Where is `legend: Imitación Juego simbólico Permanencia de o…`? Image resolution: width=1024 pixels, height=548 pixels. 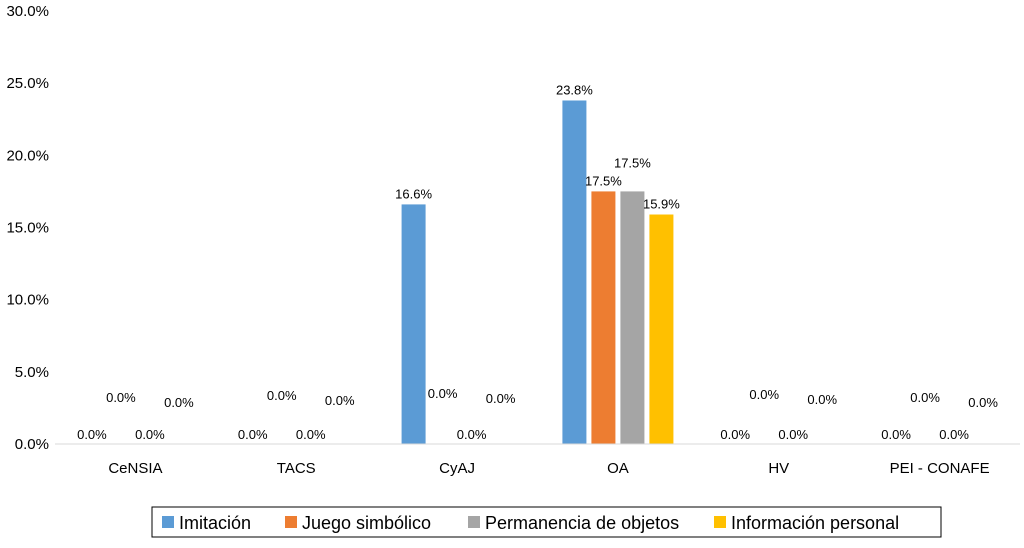 legend: Imitación Juego simbólico Permanencia de o… is located at coordinates (546, 522).